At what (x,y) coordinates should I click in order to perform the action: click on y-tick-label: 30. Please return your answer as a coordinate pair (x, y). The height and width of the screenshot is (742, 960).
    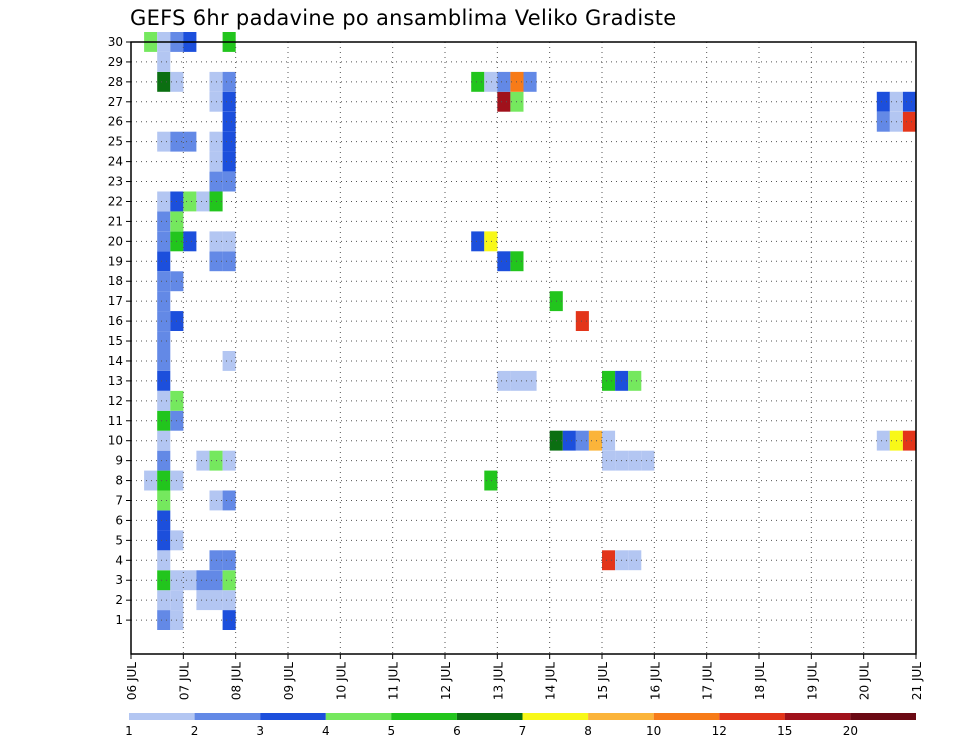
    Looking at the image, I should click on (115, 42).